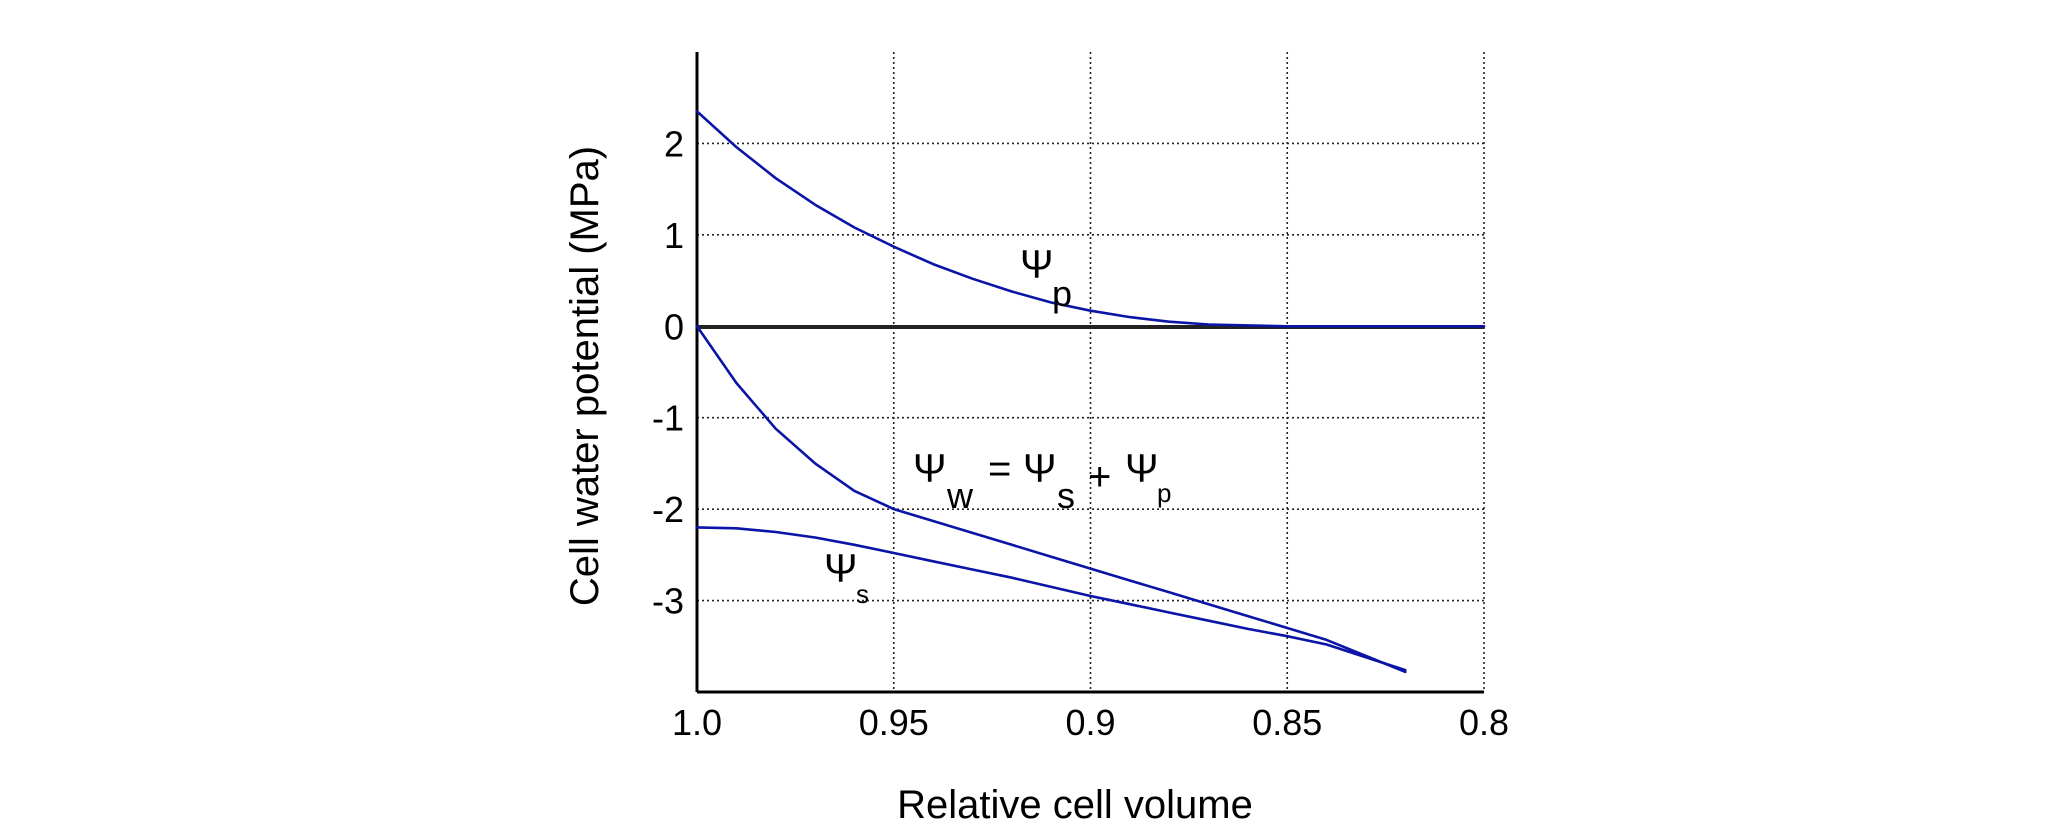  I want to click on x-tick-label: 0.8, so click(1484, 722).